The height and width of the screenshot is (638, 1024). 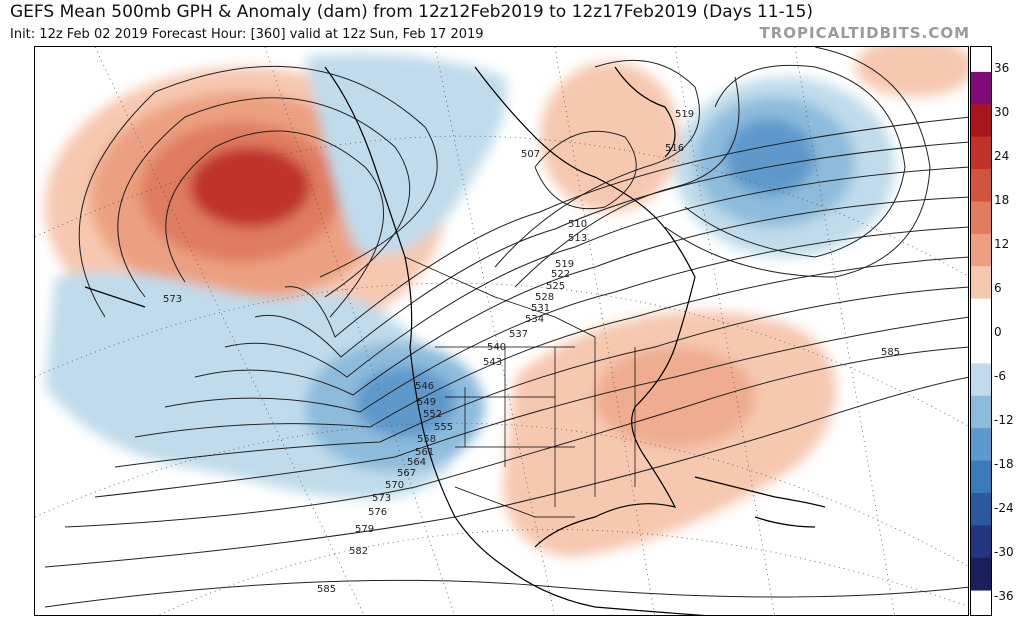 What do you see at coordinates (1004, 508) in the screenshot?
I see `colorbar-tick-label: -24` at bounding box center [1004, 508].